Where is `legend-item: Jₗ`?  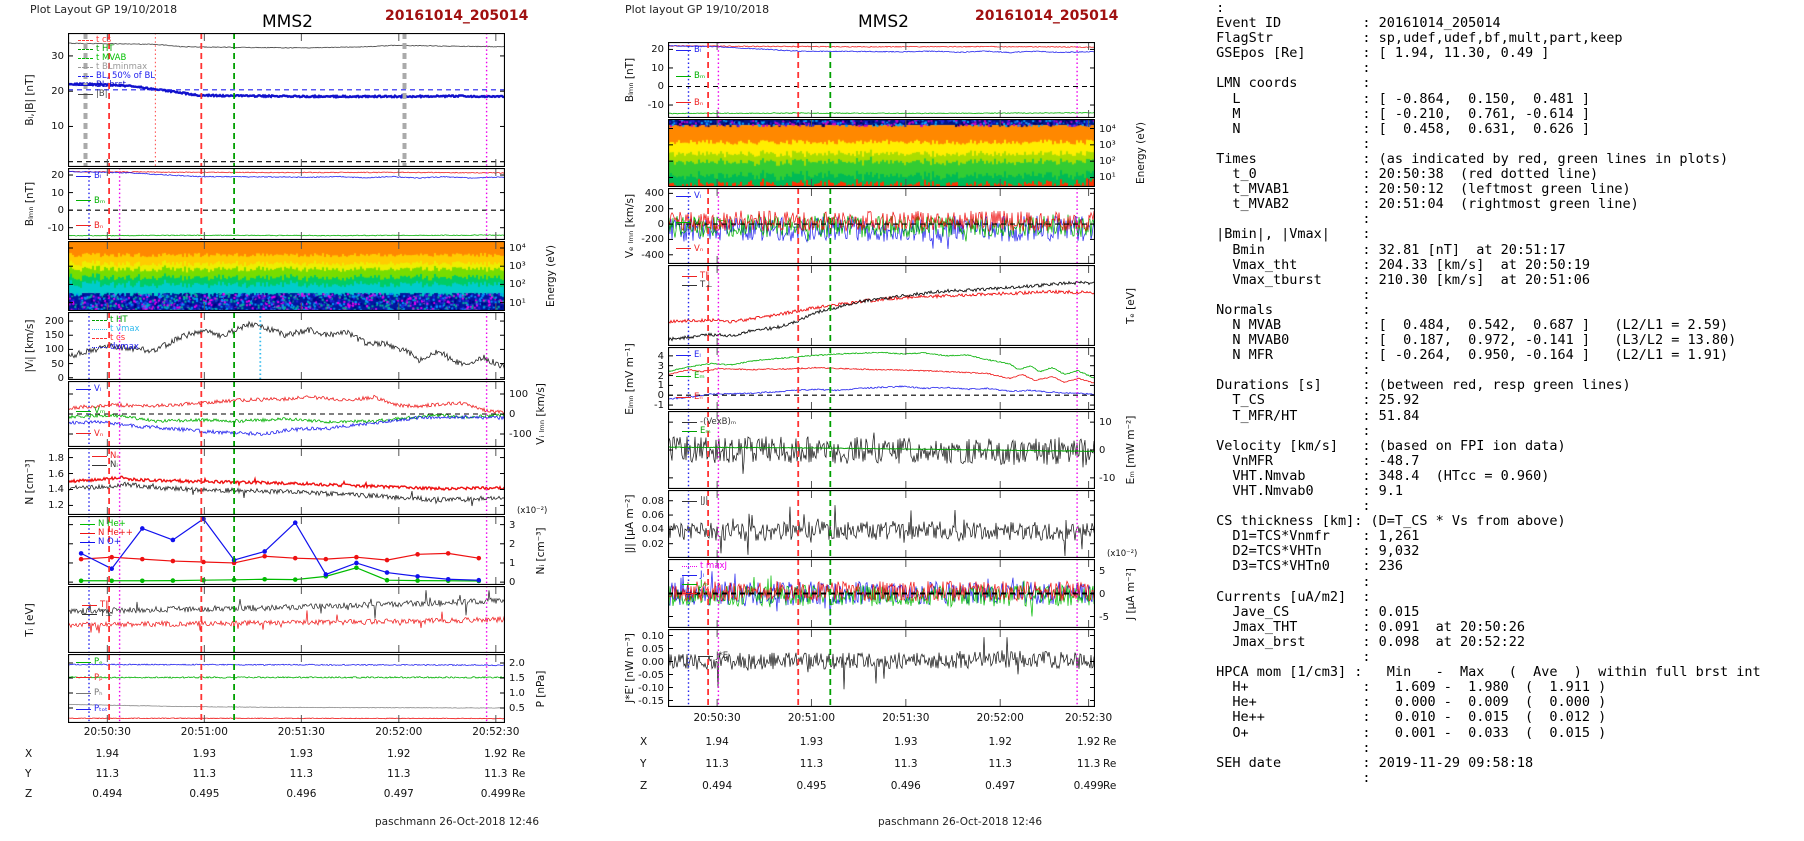
legend-item: Jₗ is located at coordinates (693, 575).